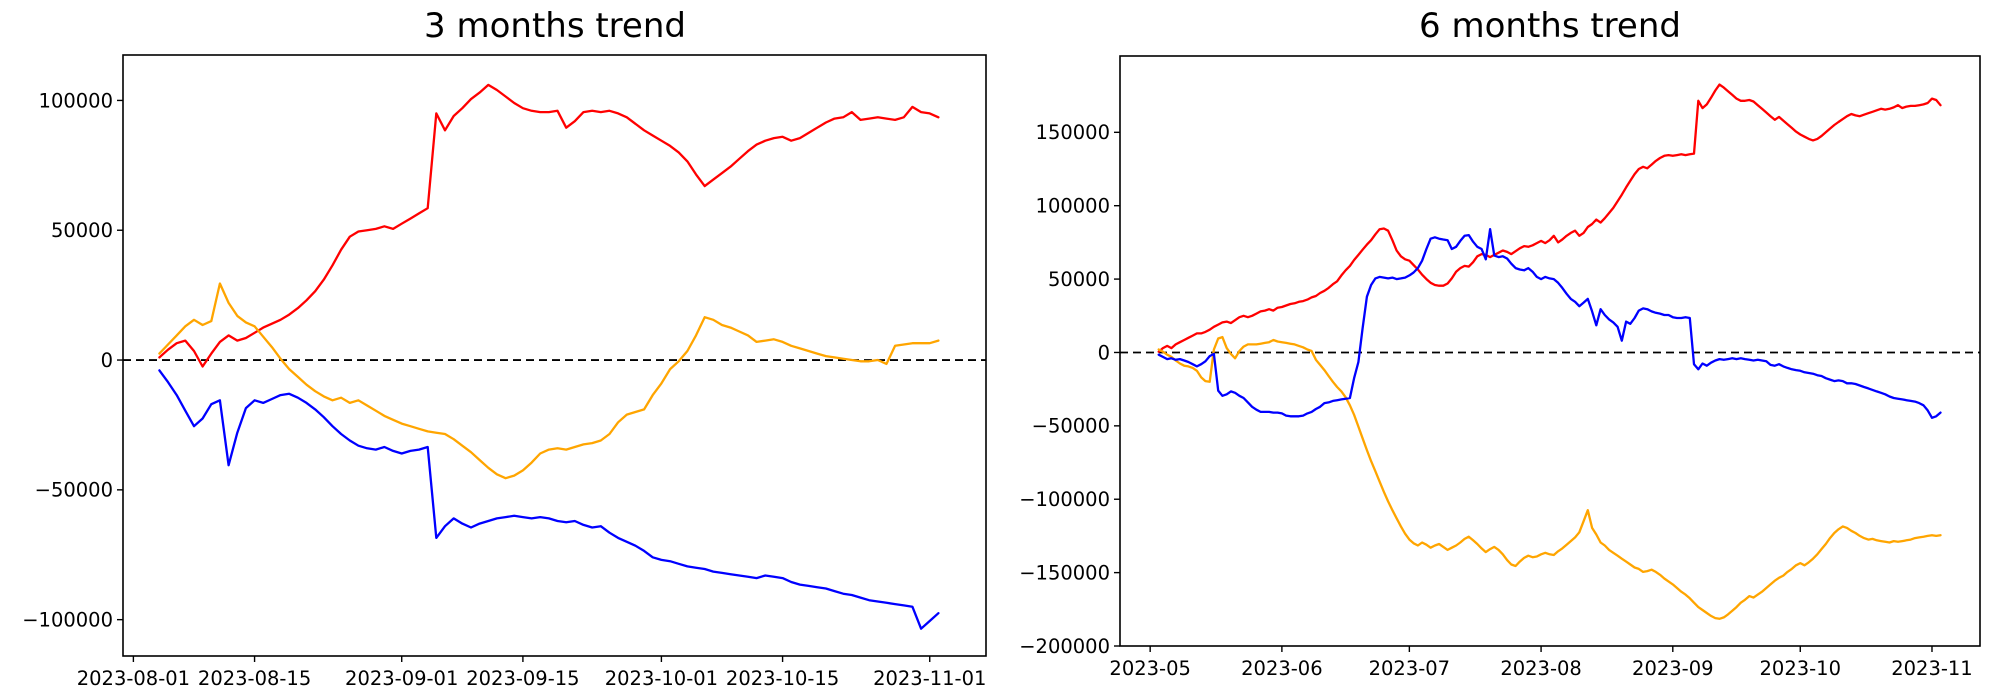 This screenshot has height=700, width=2000. What do you see at coordinates (782, 678) in the screenshot?
I see `x-tick-label: 2023-10-15` at bounding box center [782, 678].